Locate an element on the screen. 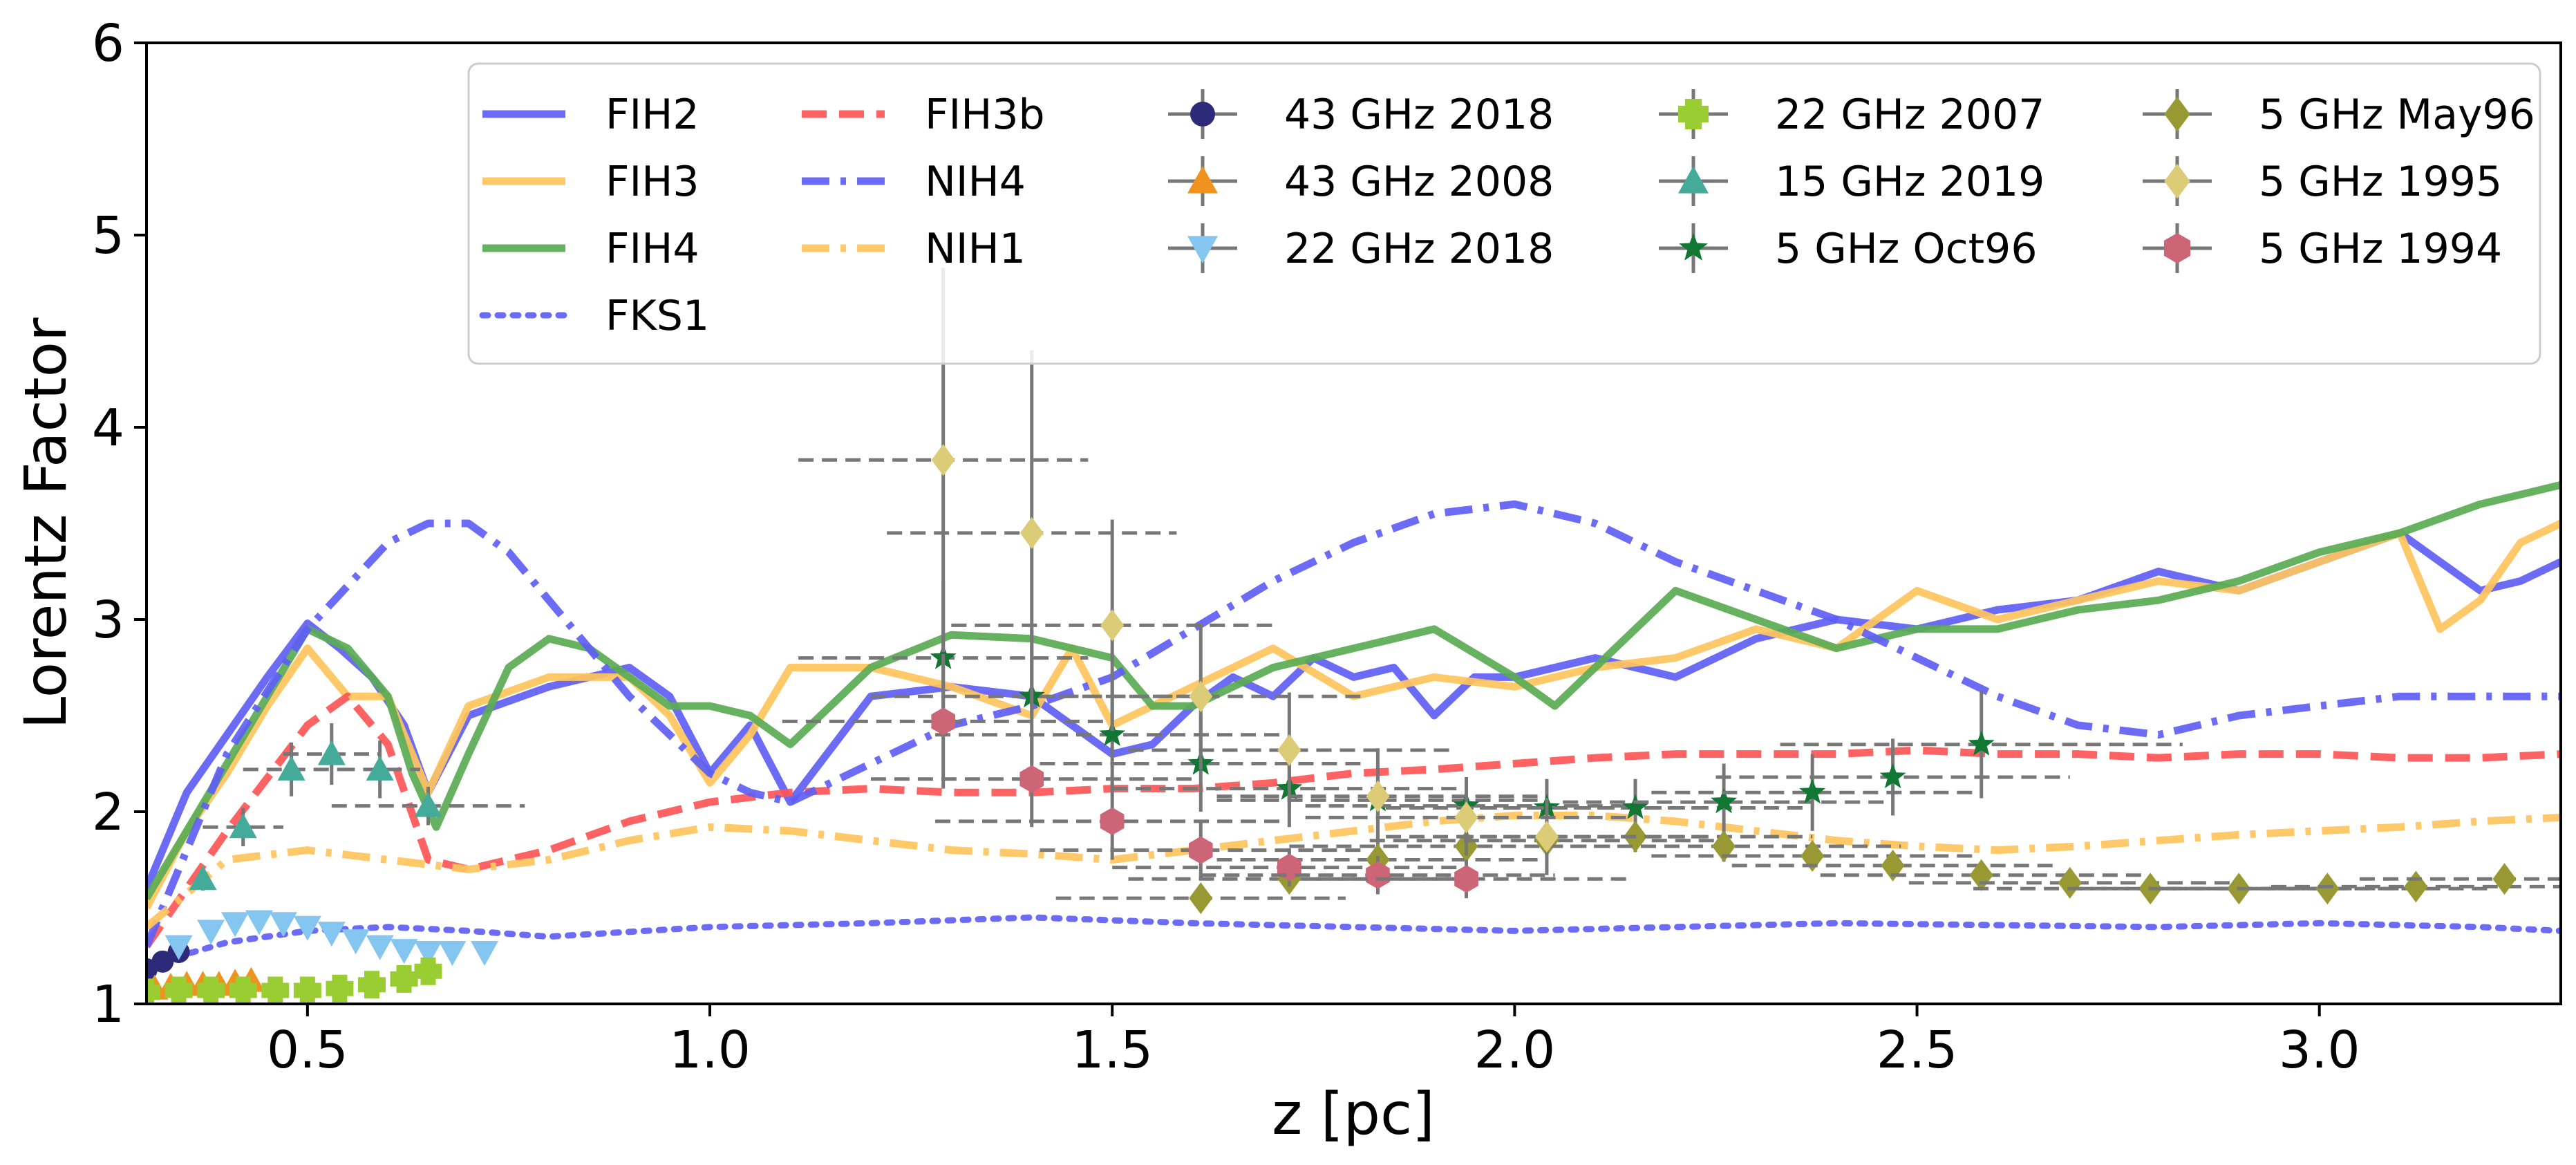 The width and height of the screenshot is (2576, 1165). legend-entry-fih2: FIH2 is located at coordinates (590, 115).